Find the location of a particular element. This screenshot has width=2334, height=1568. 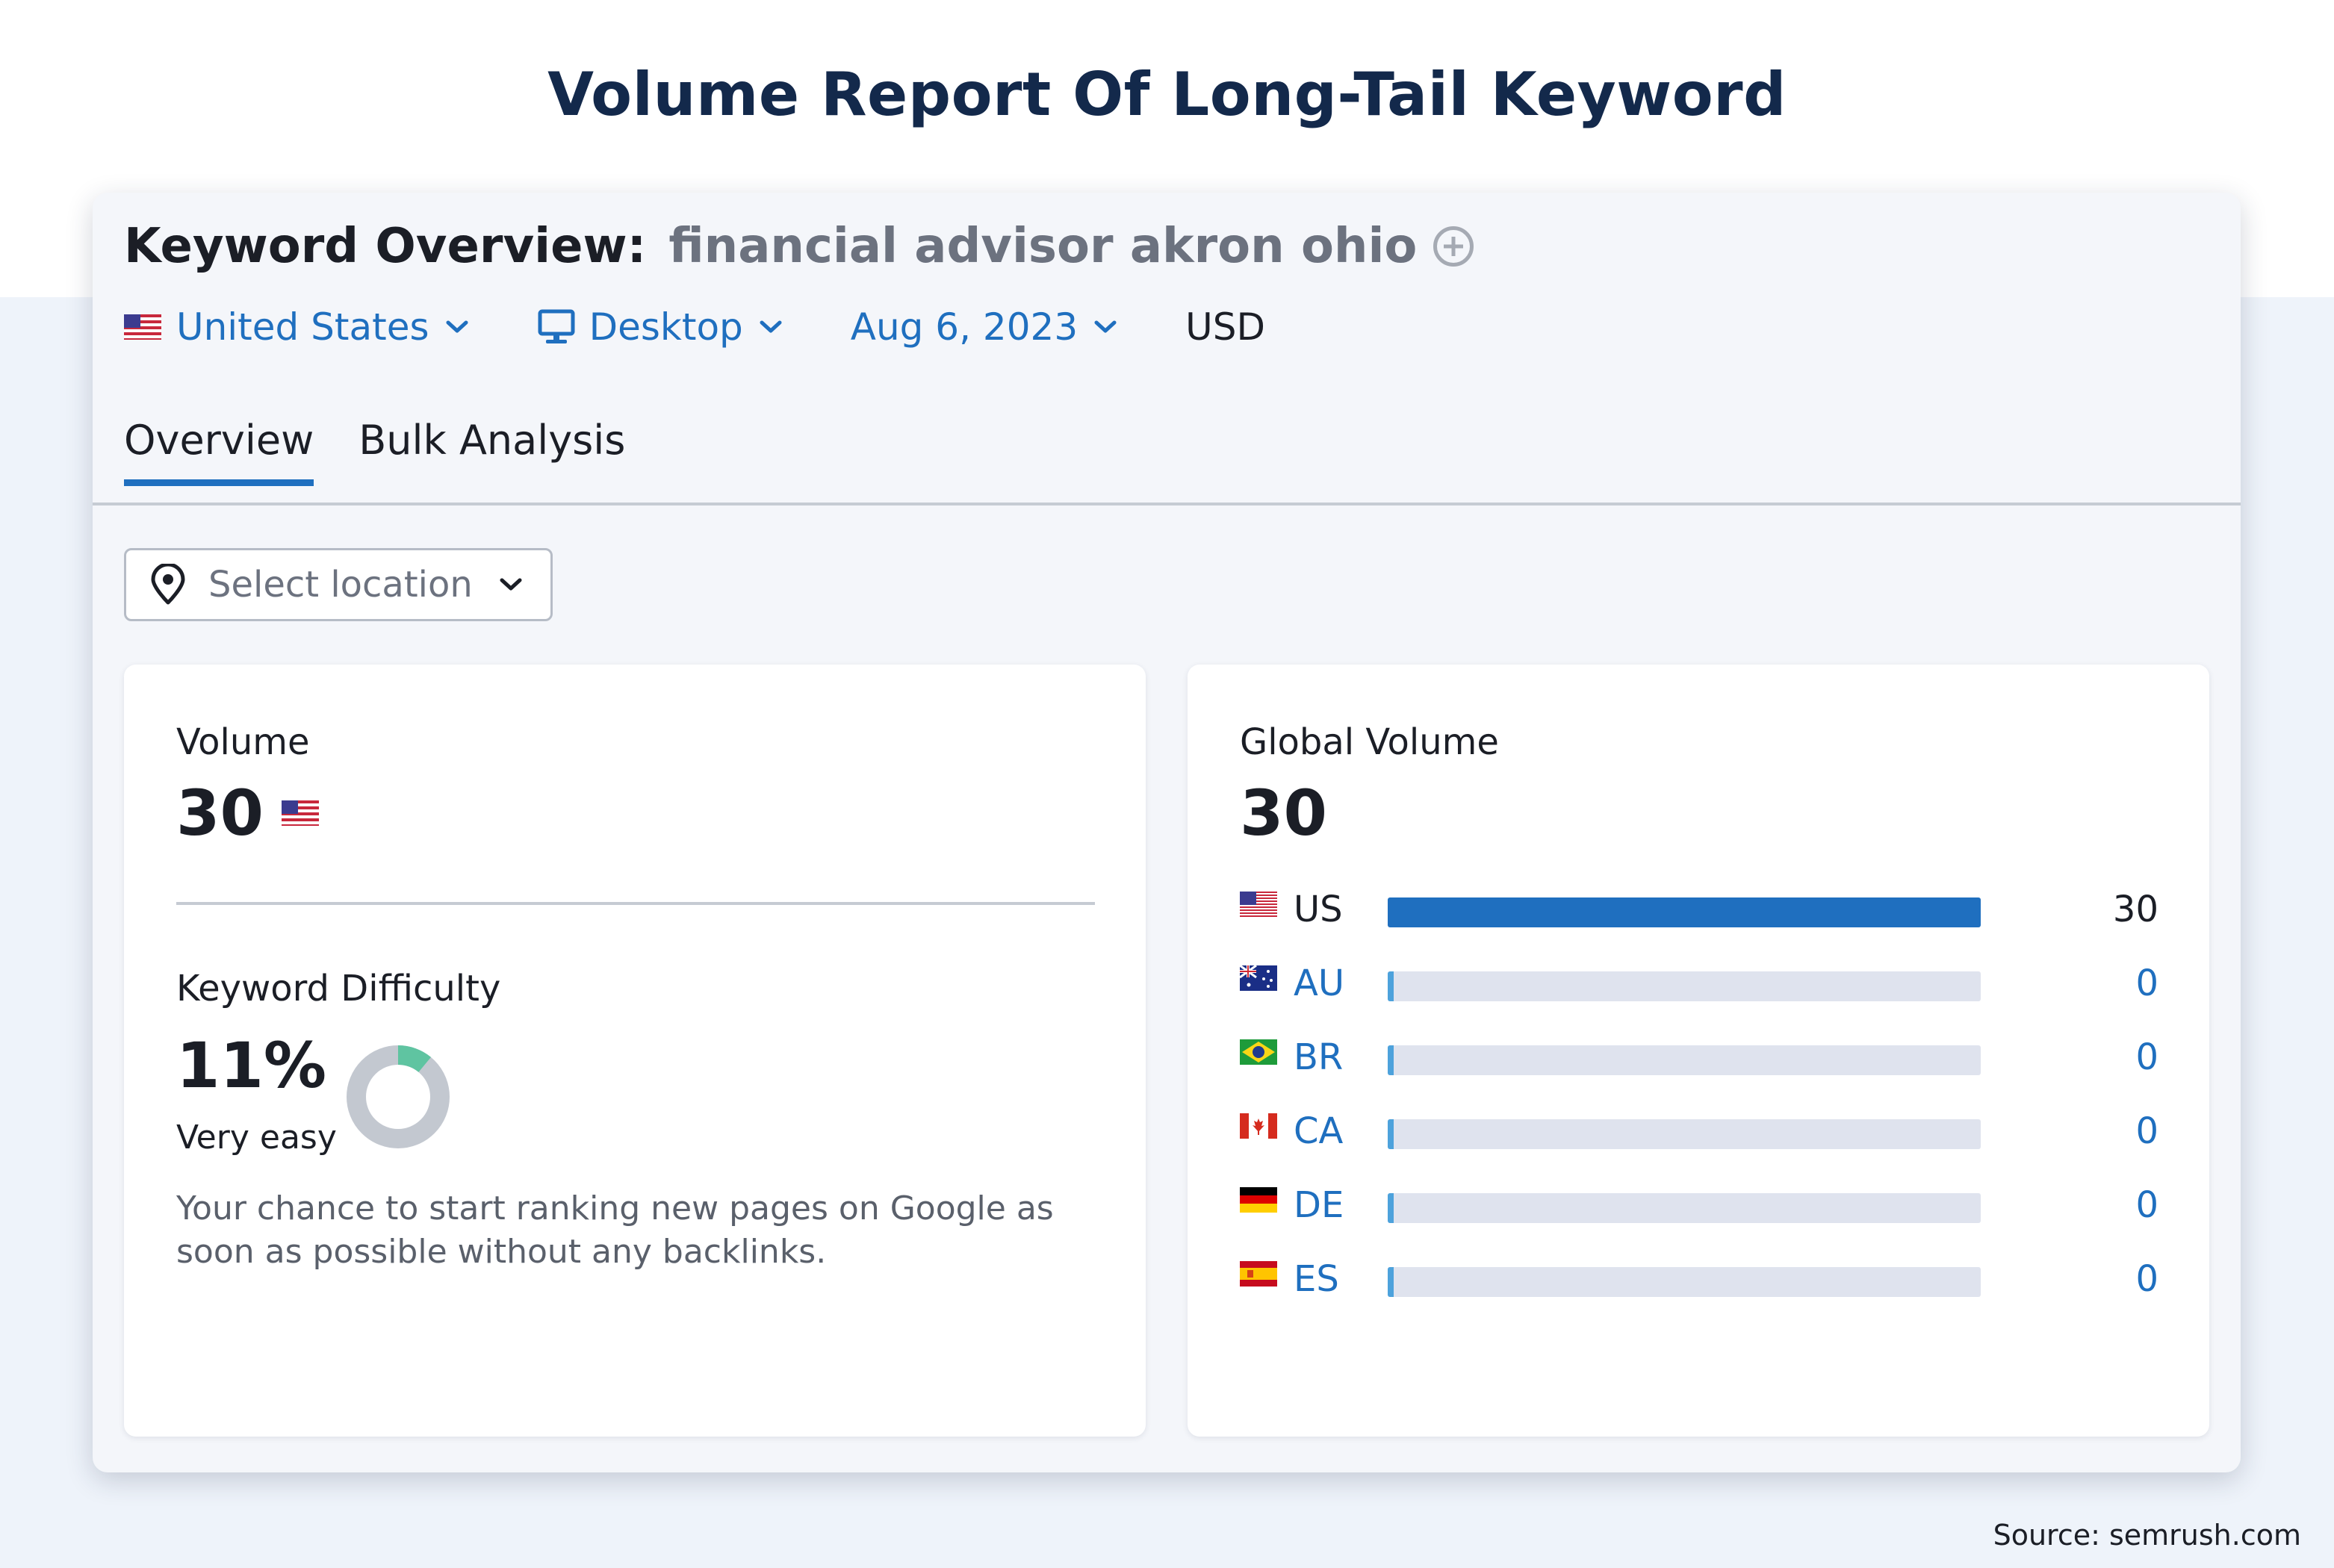

au-flag-icon is located at coordinates (1258, 978).